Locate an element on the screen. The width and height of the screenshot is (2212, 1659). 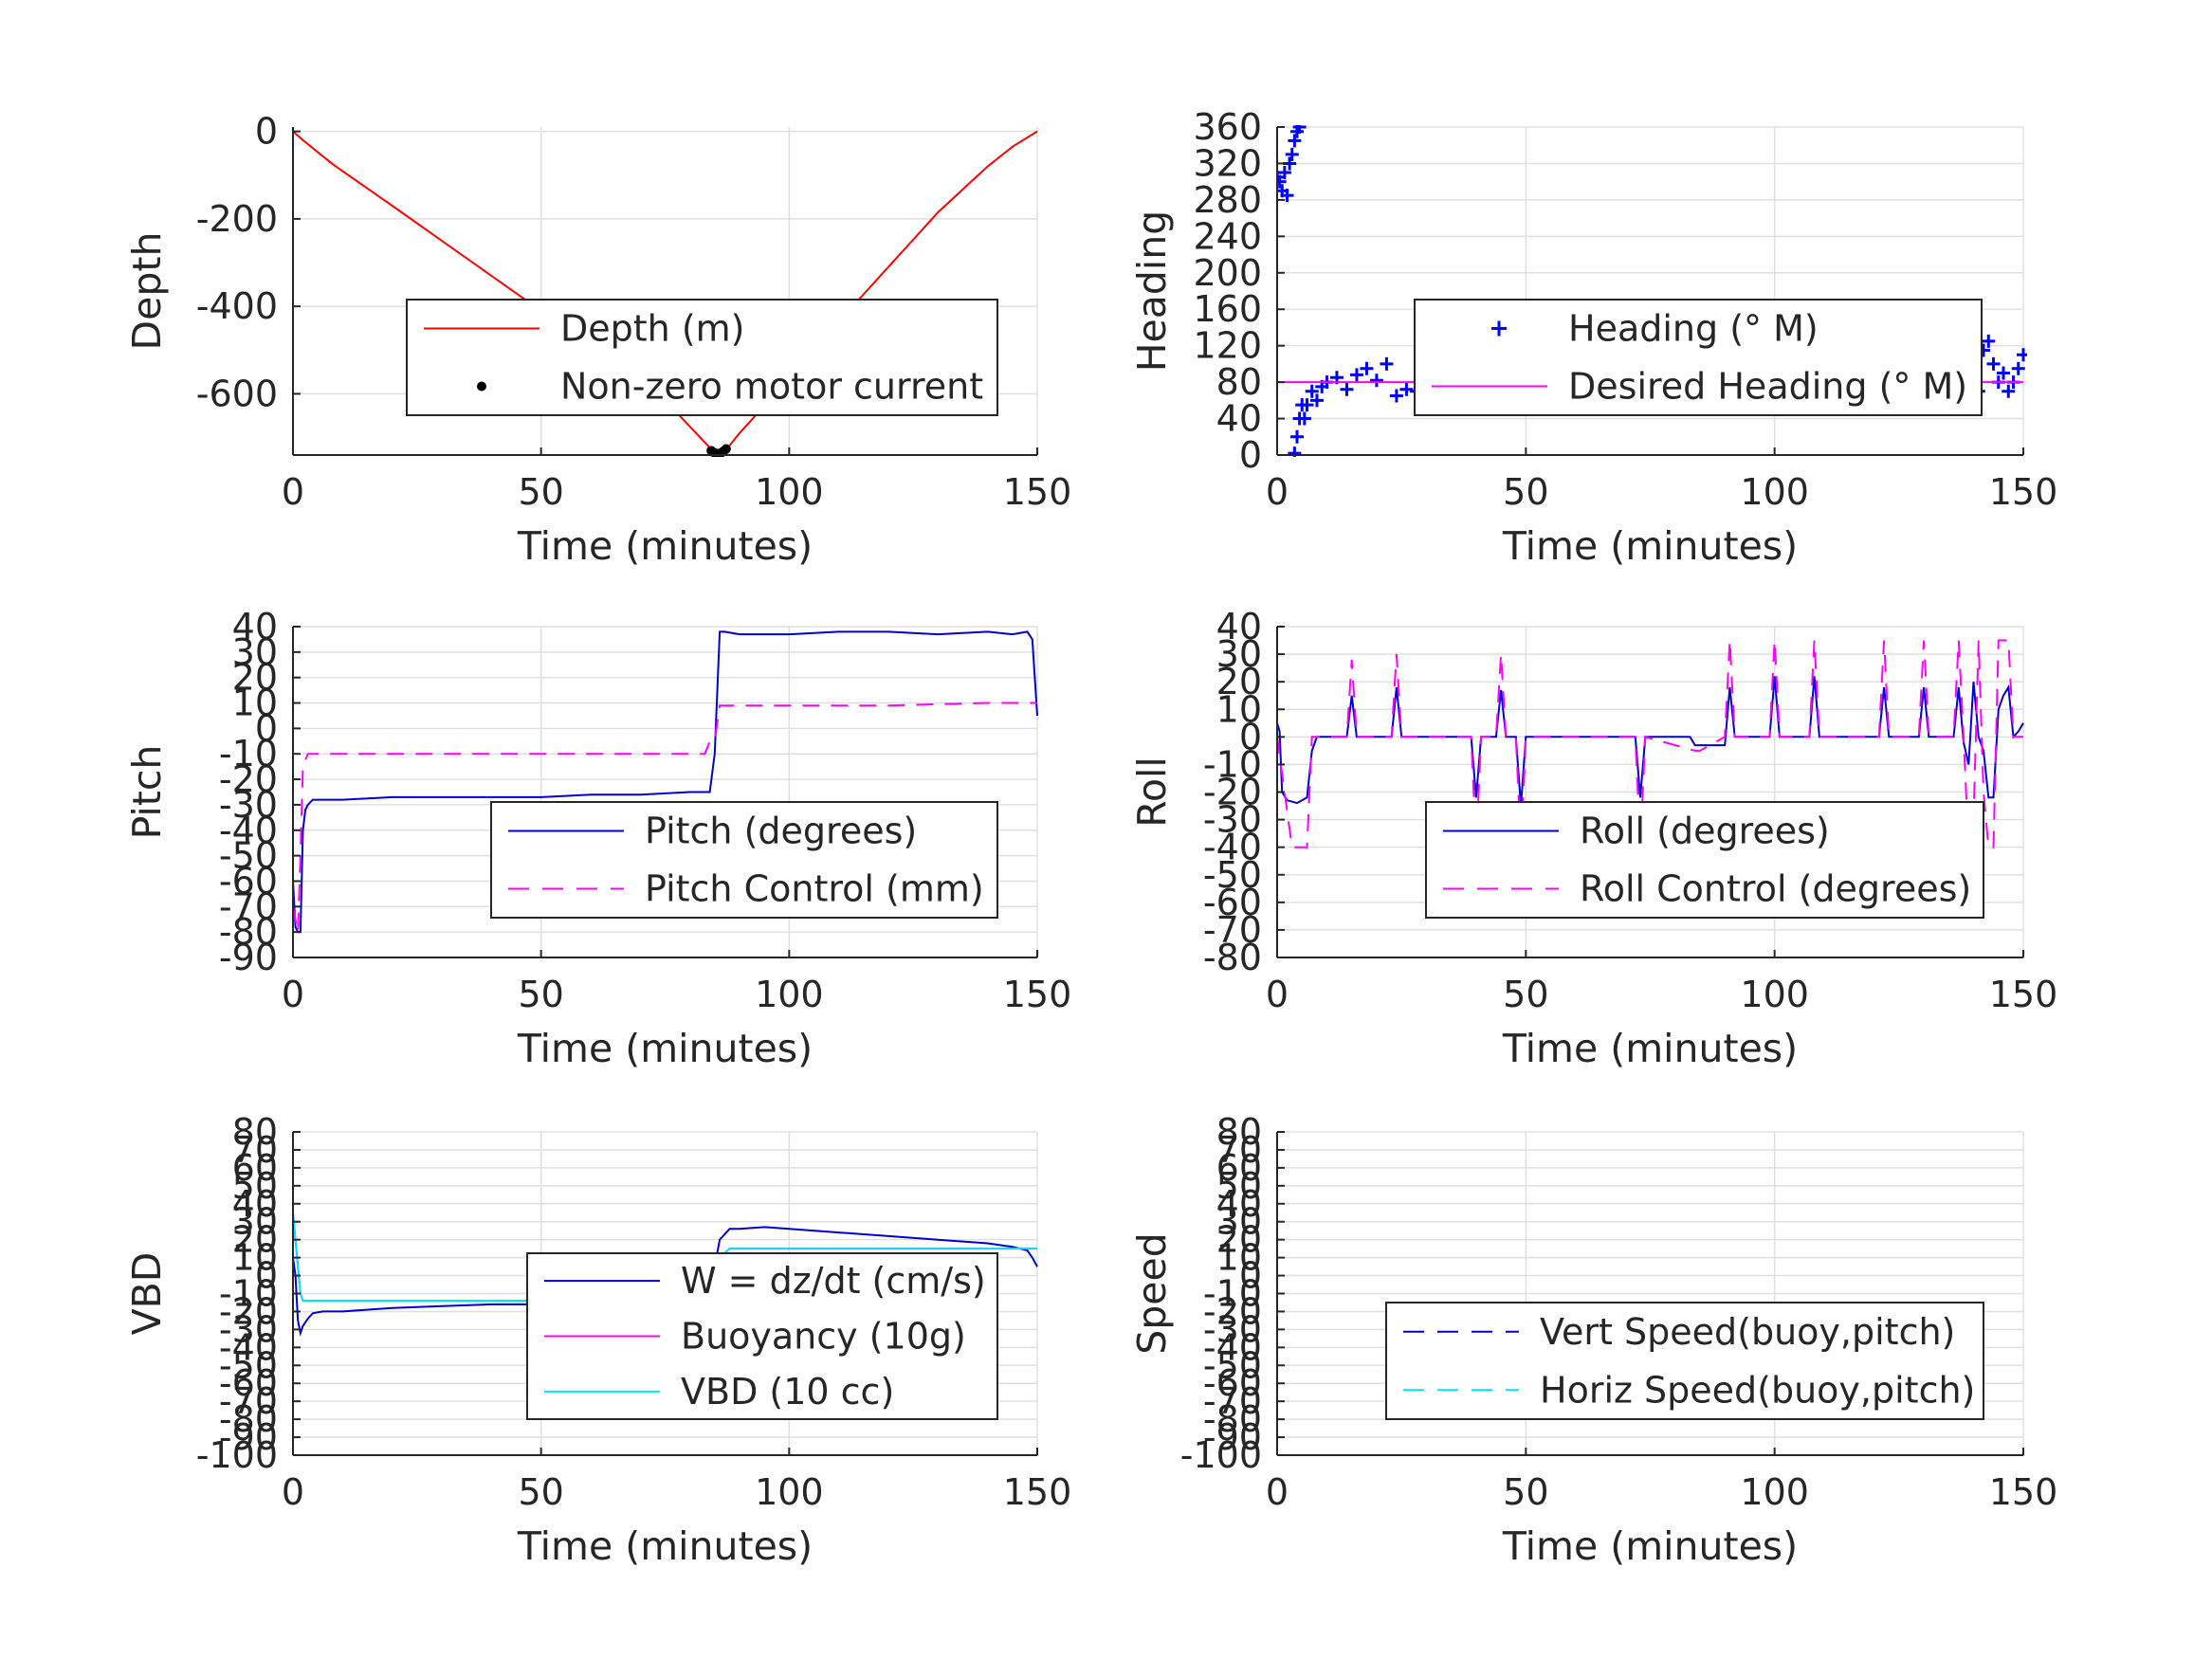
series-group is located at coordinates (665, 293).